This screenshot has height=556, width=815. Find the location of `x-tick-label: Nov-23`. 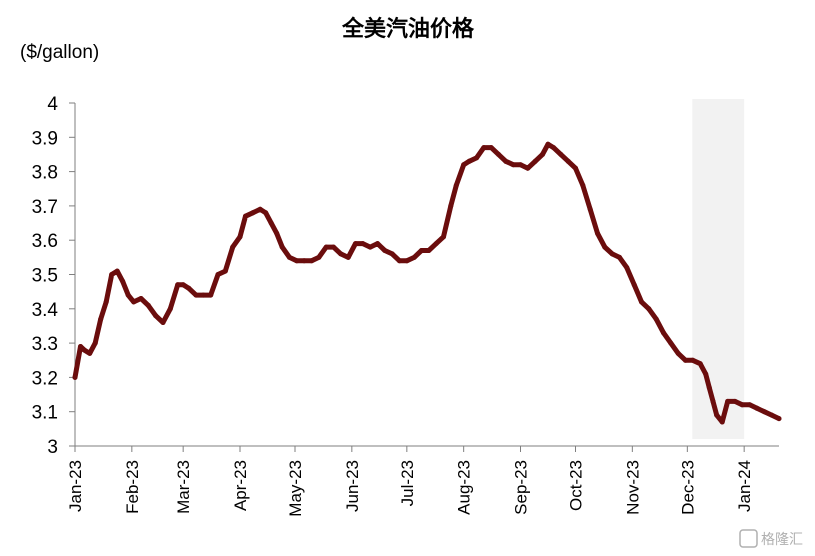

x-tick-label: Nov-23 is located at coordinates (632, 487).